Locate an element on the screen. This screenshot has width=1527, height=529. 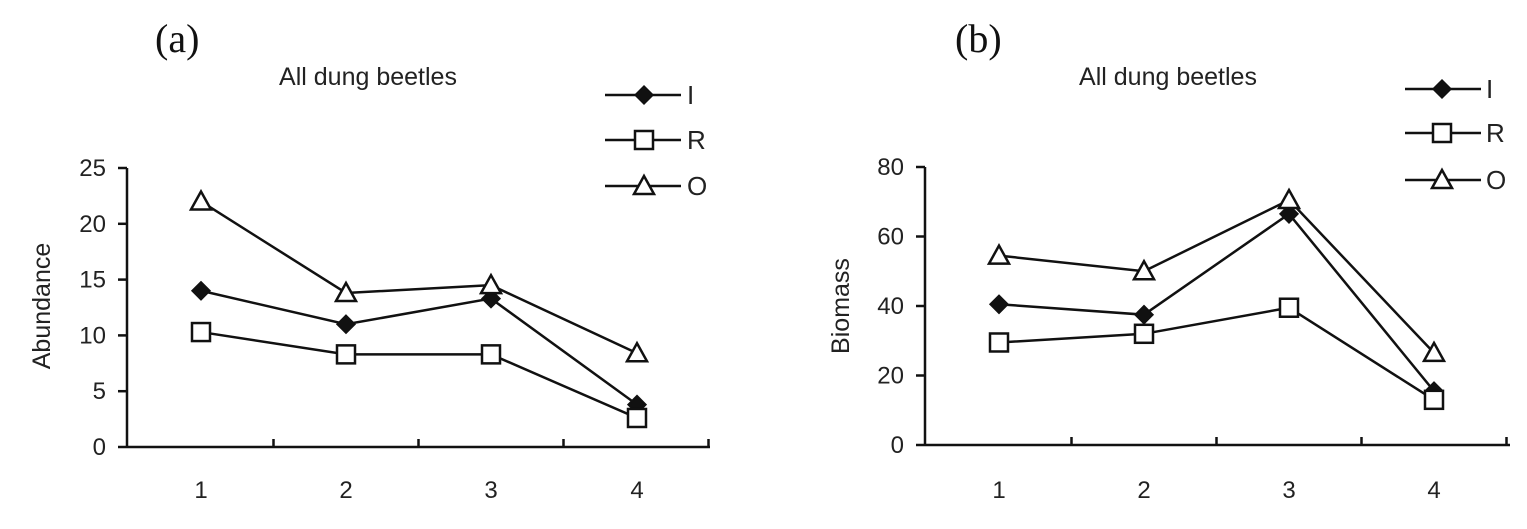
legend-label-b-R: R is located at coordinates (1495, 133).